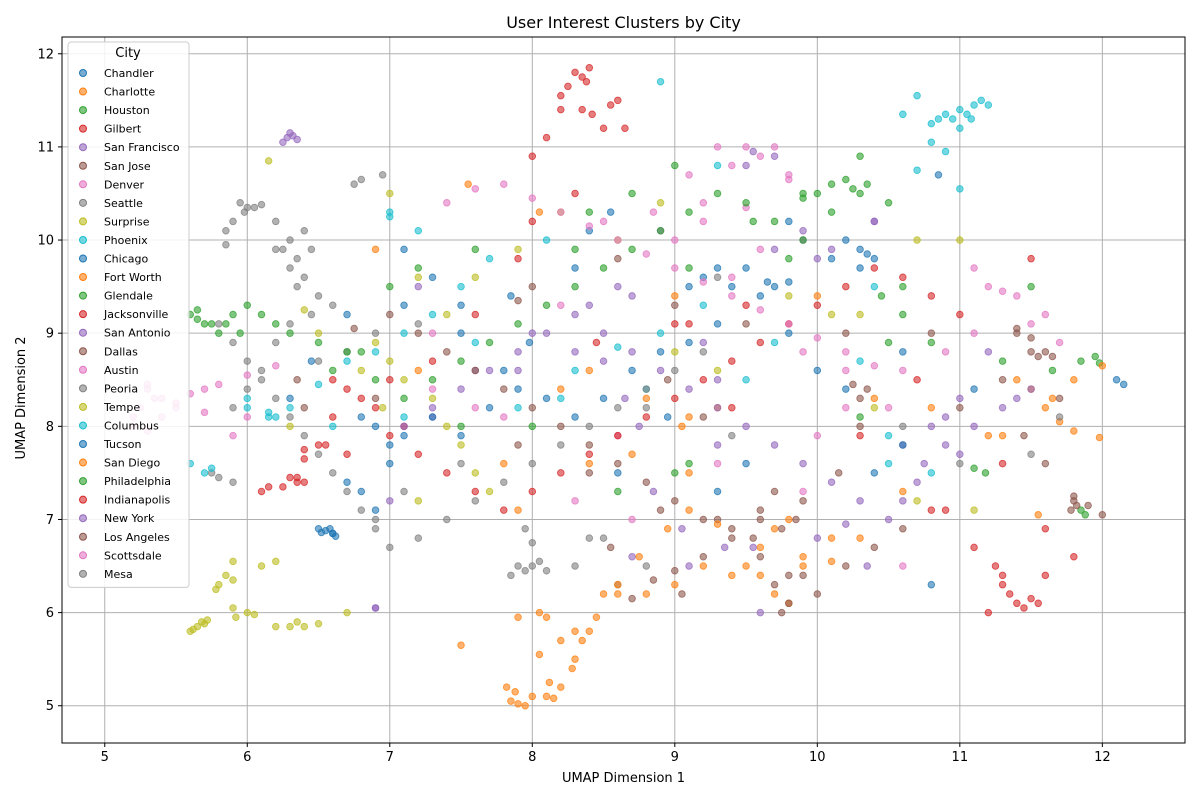  What do you see at coordinates (532, 757) in the screenshot?
I see `x-tick-label: 8` at bounding box center [532, 757].